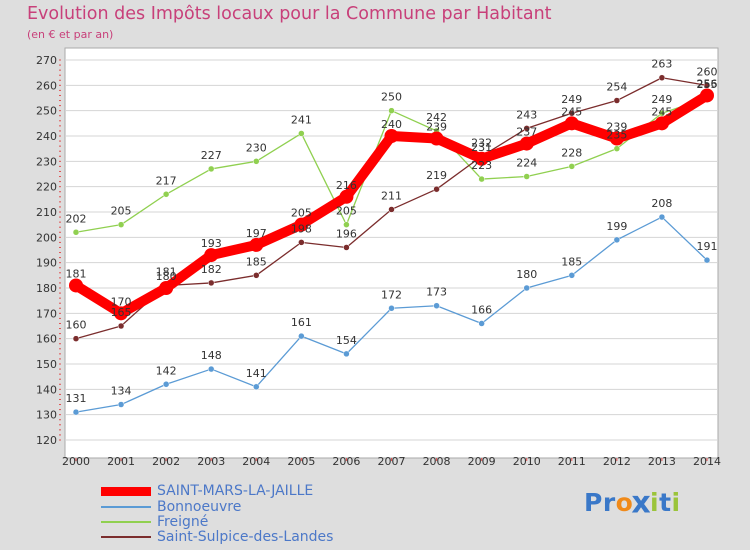  I want to click on data-label: 263, so click(661, 64).